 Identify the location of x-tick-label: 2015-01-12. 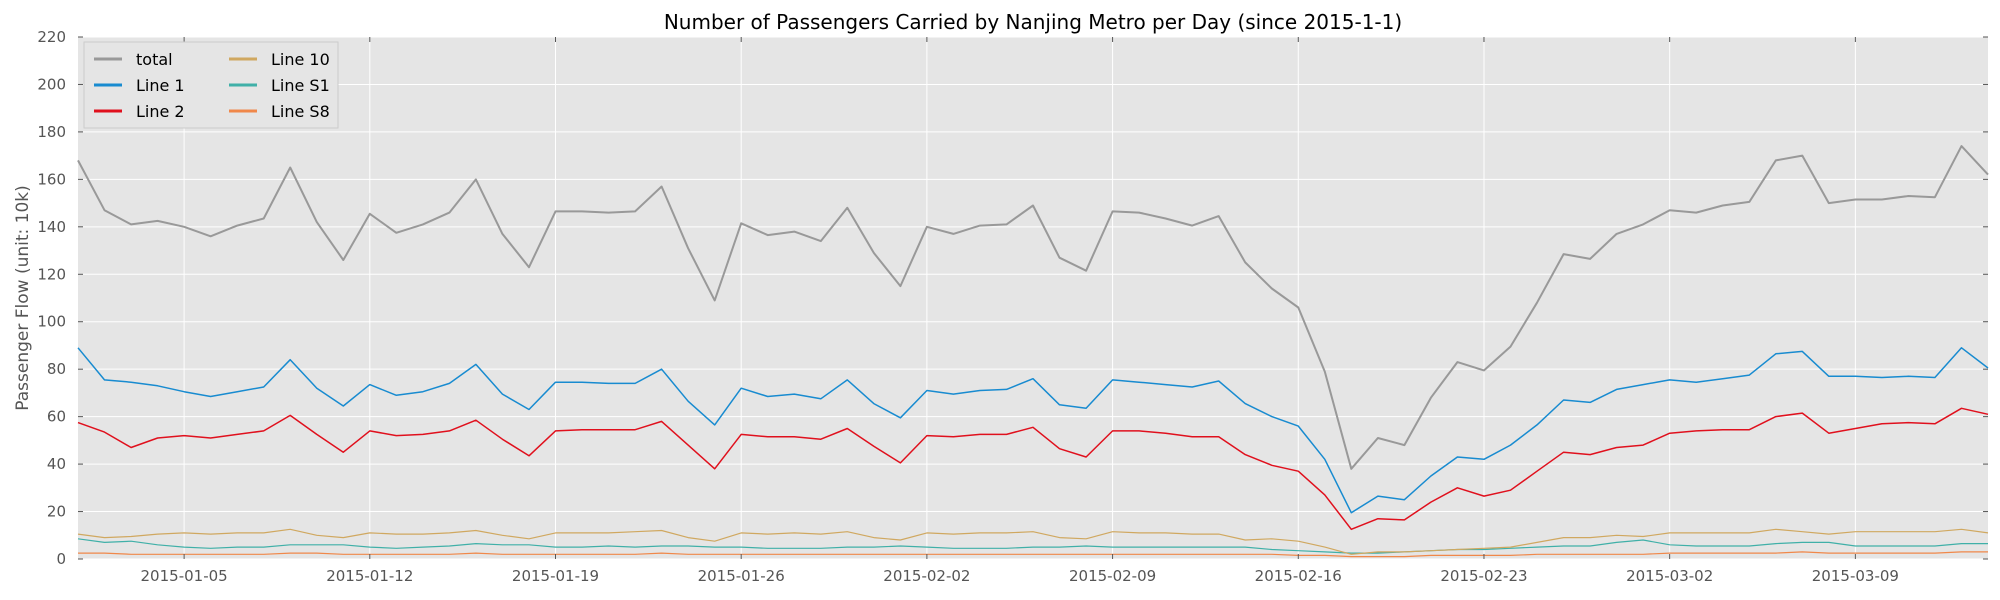
(369, 576).